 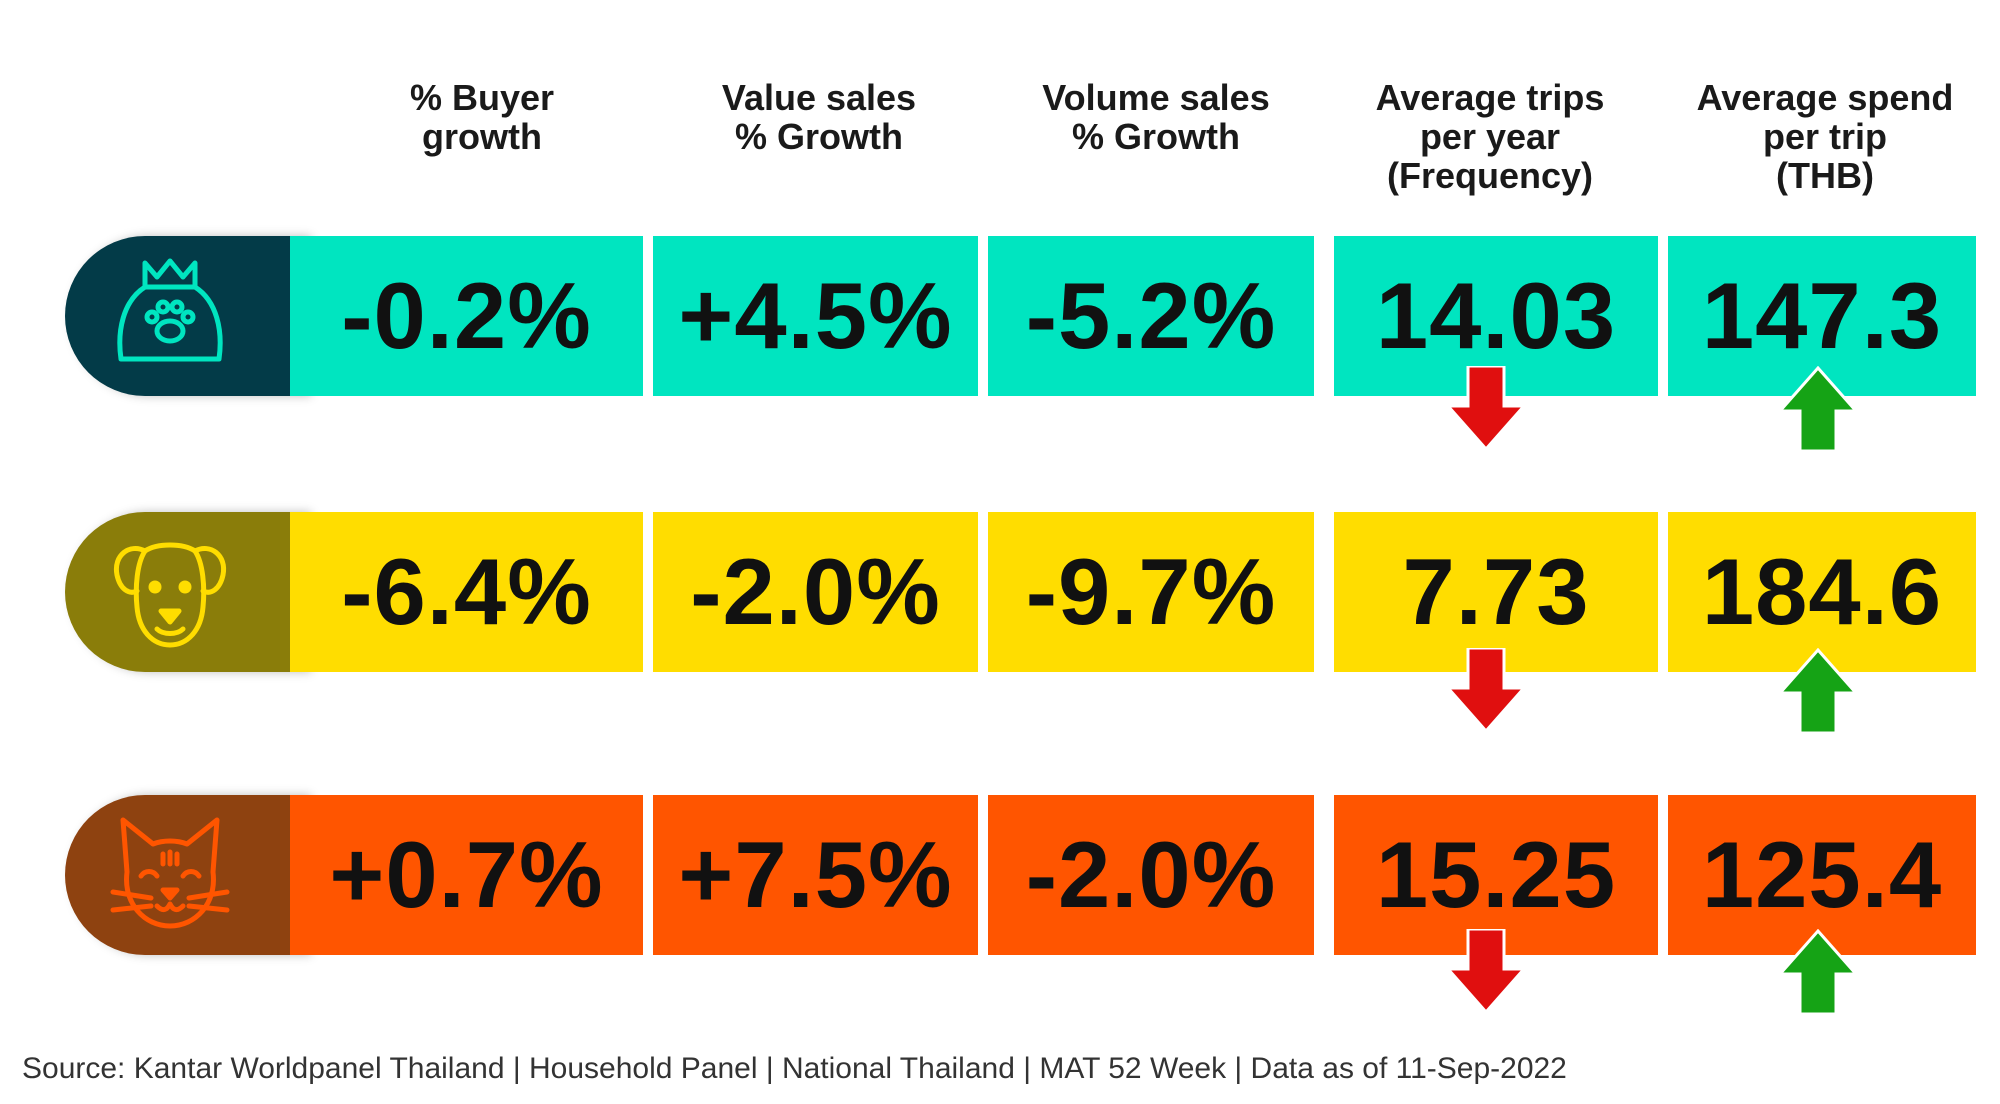 What do you see at coordinates (1822, 875) in the screenshot?
I see `cell-average-spend: 125.4` at bounding box center [1822, 875].